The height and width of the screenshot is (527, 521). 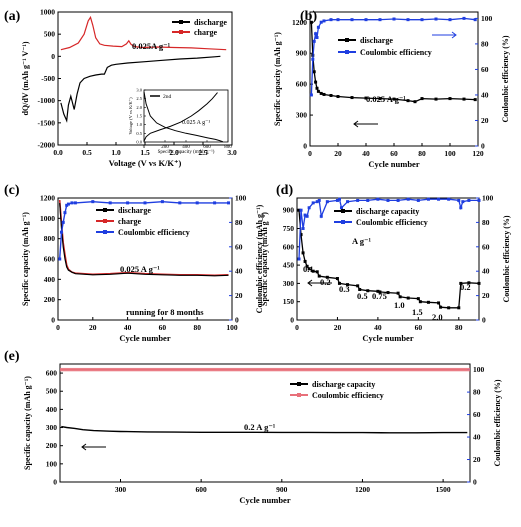 I want to click on inset-x-tick-label: 400, so click(x=186, y=147).